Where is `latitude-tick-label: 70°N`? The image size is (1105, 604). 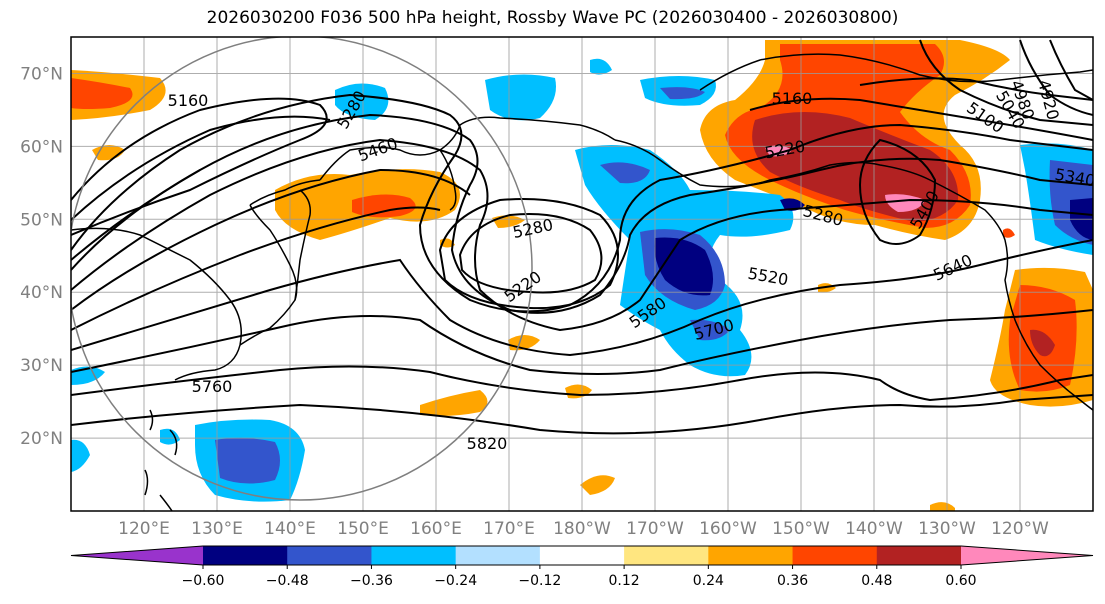 latitude-tick-label: 70°N is located at coordinates (41, 74).